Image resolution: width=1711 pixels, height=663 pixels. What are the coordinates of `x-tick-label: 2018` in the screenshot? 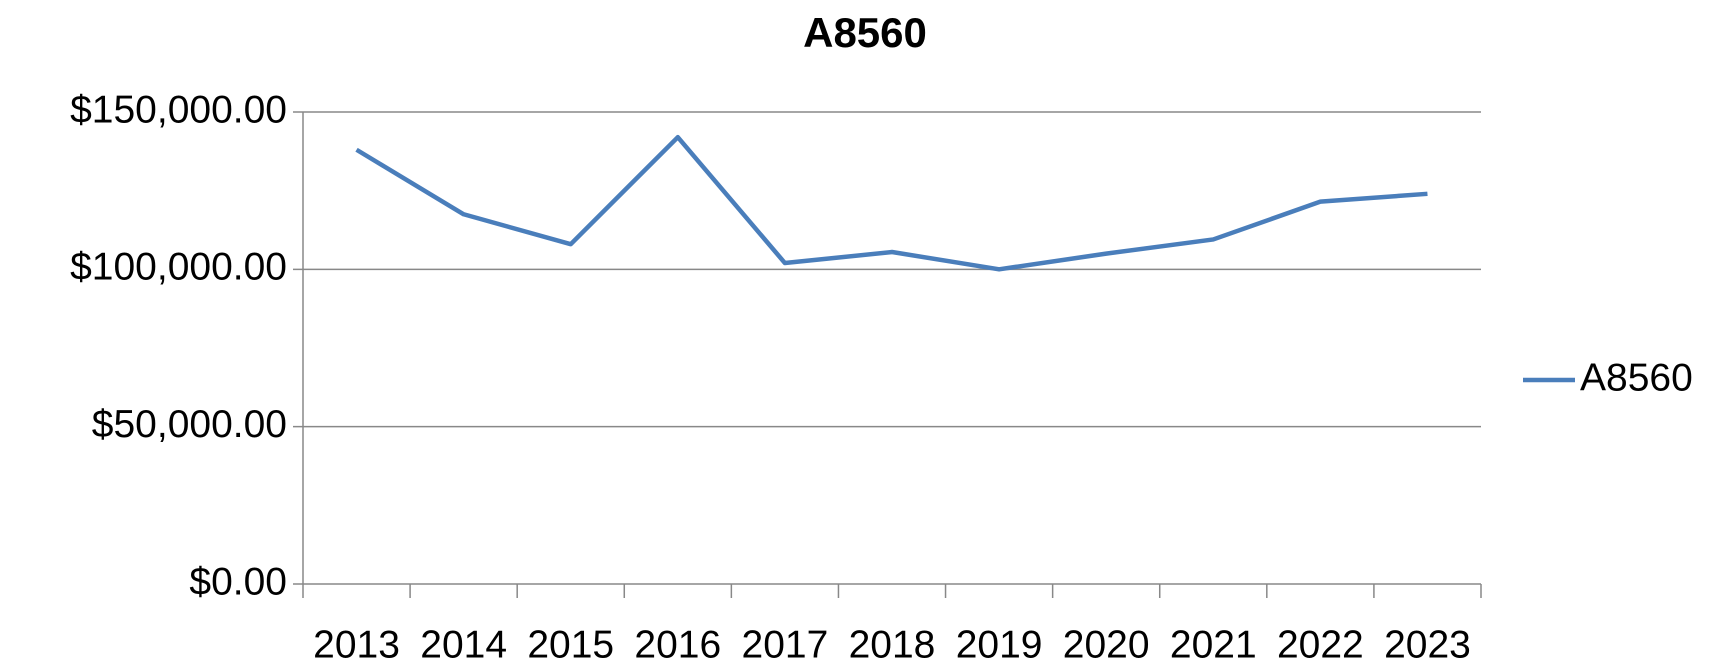 It's located at (892, 643).